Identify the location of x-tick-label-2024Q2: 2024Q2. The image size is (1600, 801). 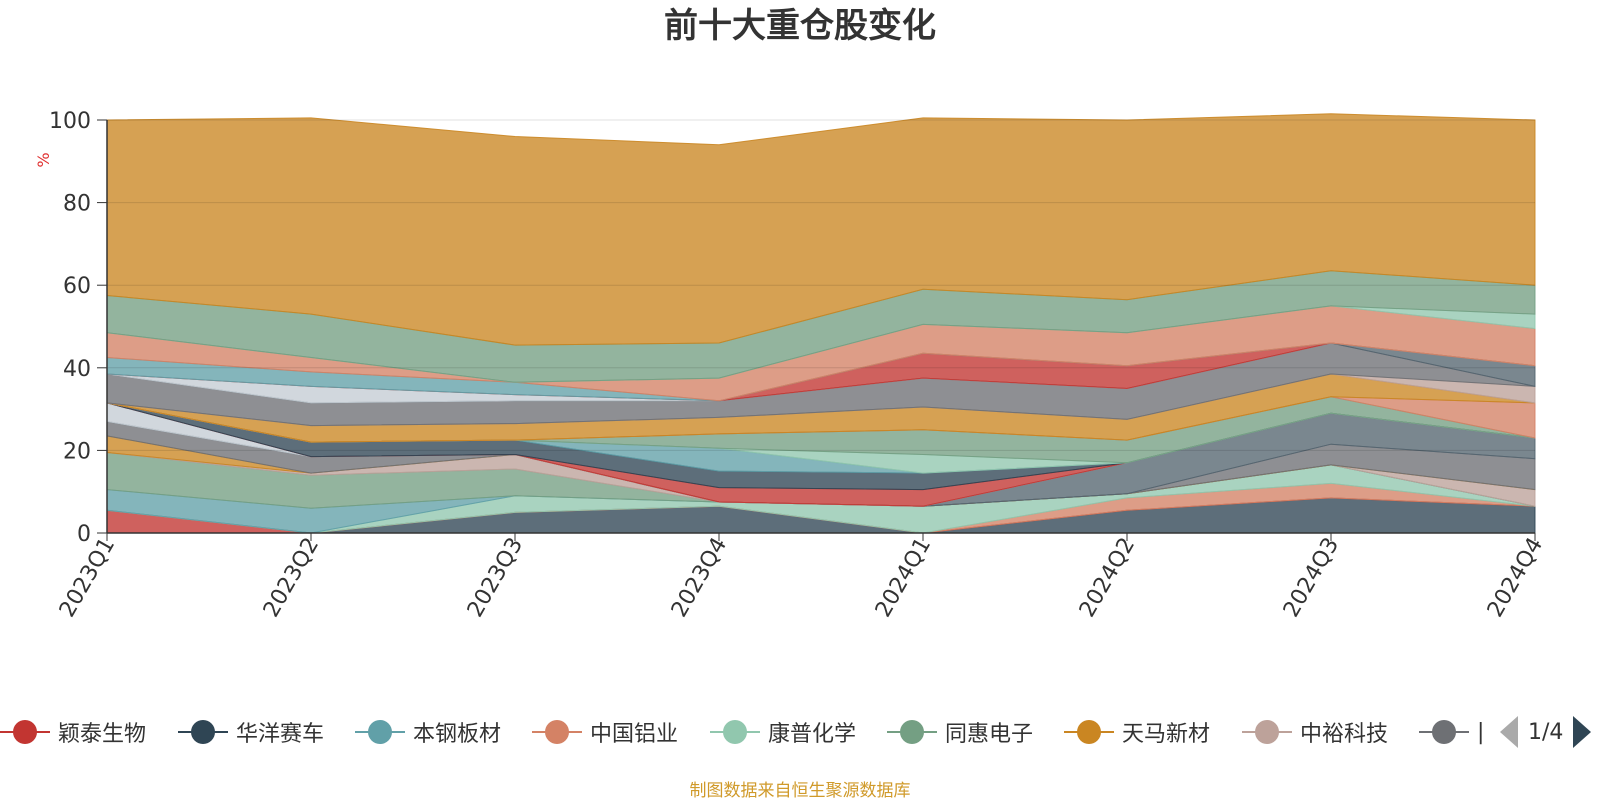
(1107, 578).